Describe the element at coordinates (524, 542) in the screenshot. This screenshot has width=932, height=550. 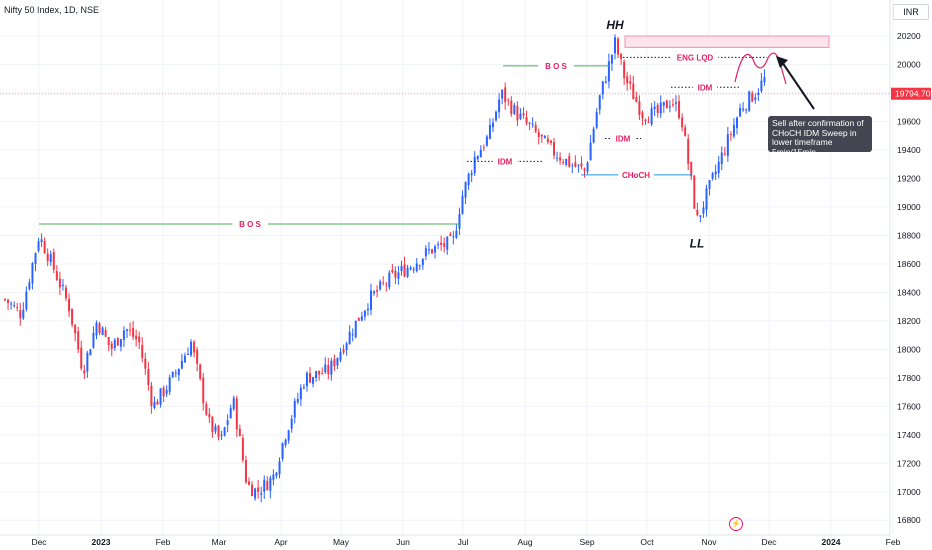
I see `x-tick-label: Aug` at that location.